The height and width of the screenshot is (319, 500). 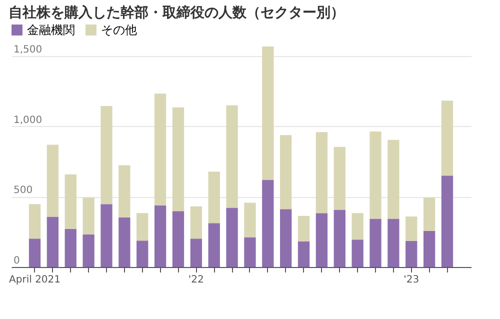 What do you see at coordinates (51, 30) in the screenshot?
I see `legend-label: 金融機関` at bounding box center [51, 30].